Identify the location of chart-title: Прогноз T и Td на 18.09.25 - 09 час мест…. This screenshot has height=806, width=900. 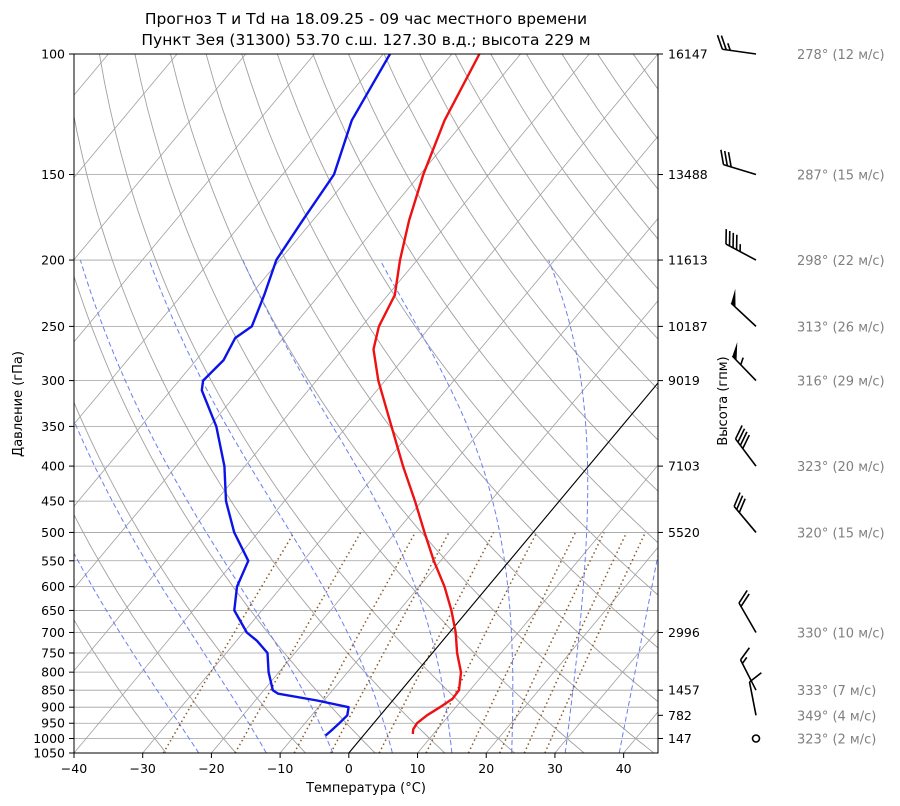
(366, 19).